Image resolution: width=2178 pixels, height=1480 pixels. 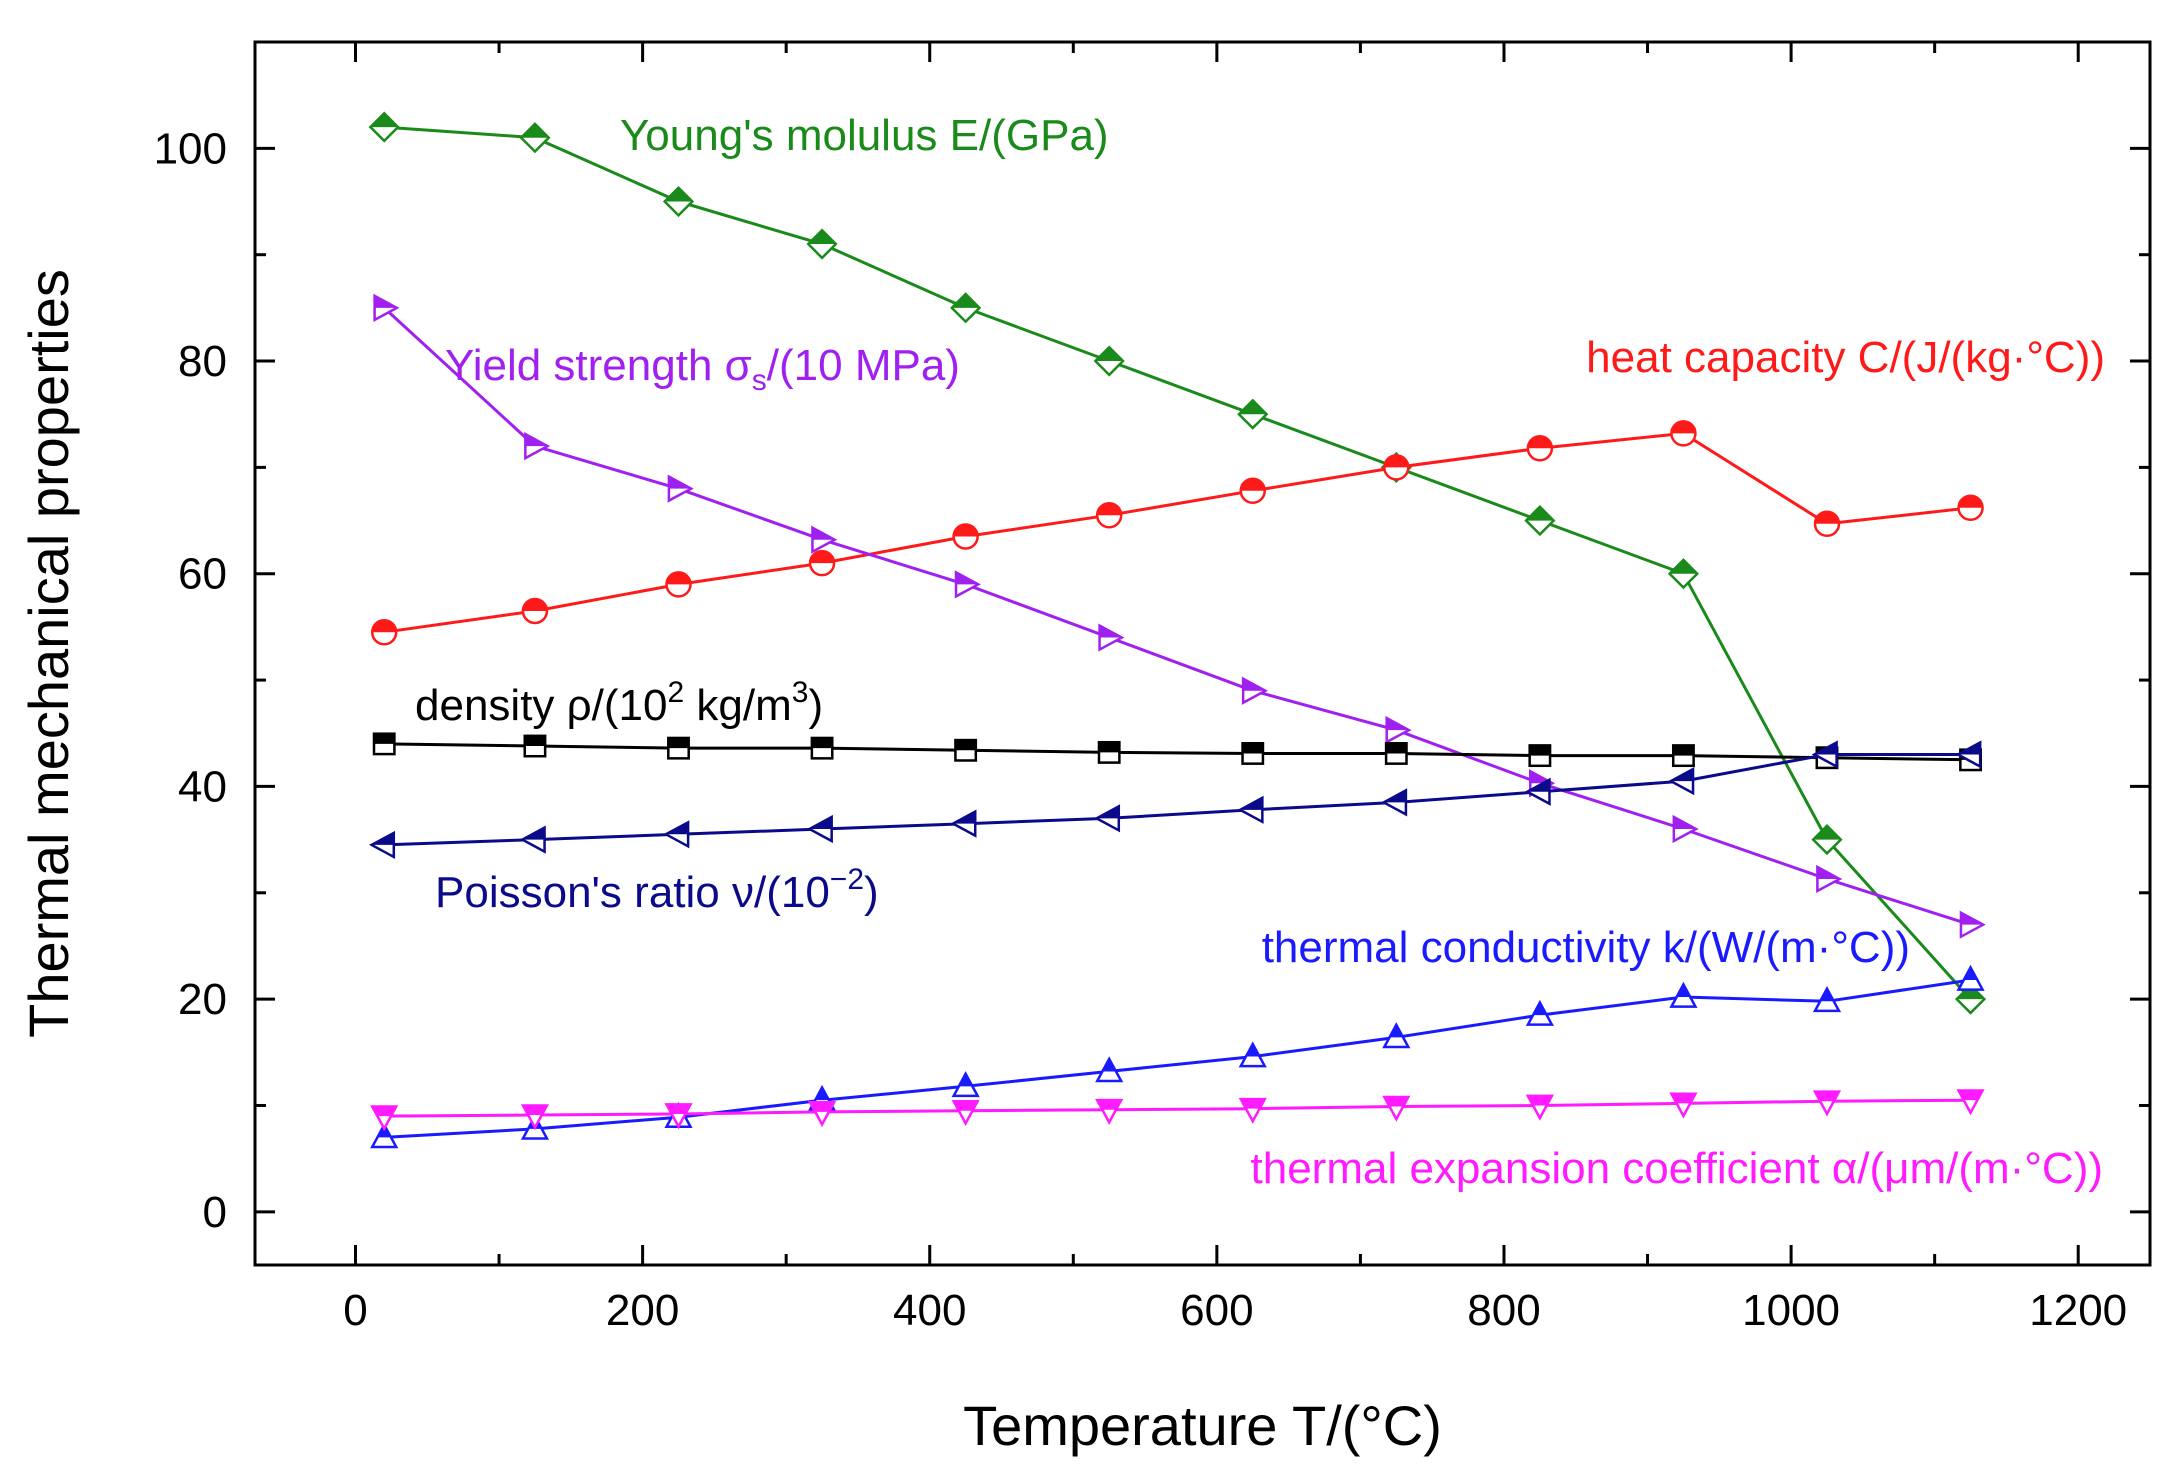 What do you see at coordinates (759, 380) in the screenshot?
I see `series-3-label-part-2: s` at bounding box center [759, 380].